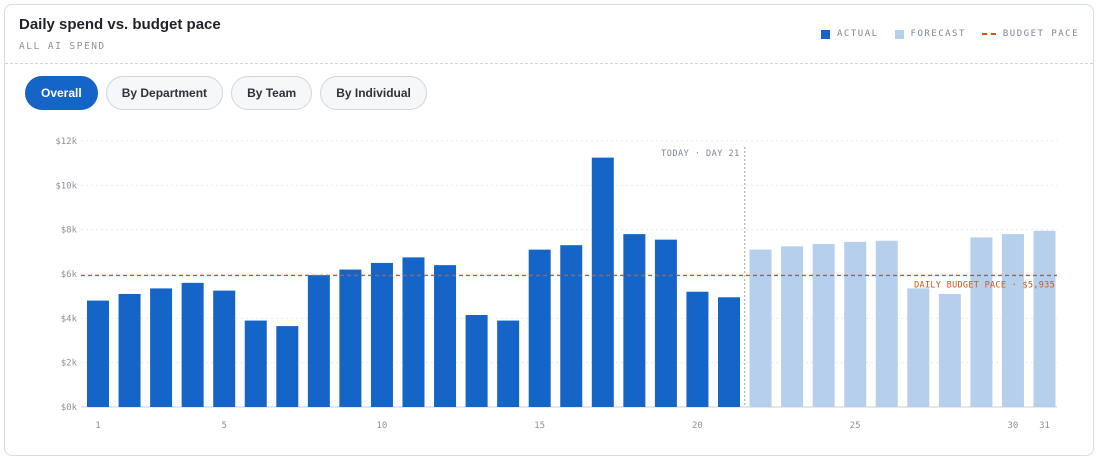 This screenshot has width=1100, height=462. I want to click on legend-label-budget-pace: BUDGET PACE, so click(1040, 34).